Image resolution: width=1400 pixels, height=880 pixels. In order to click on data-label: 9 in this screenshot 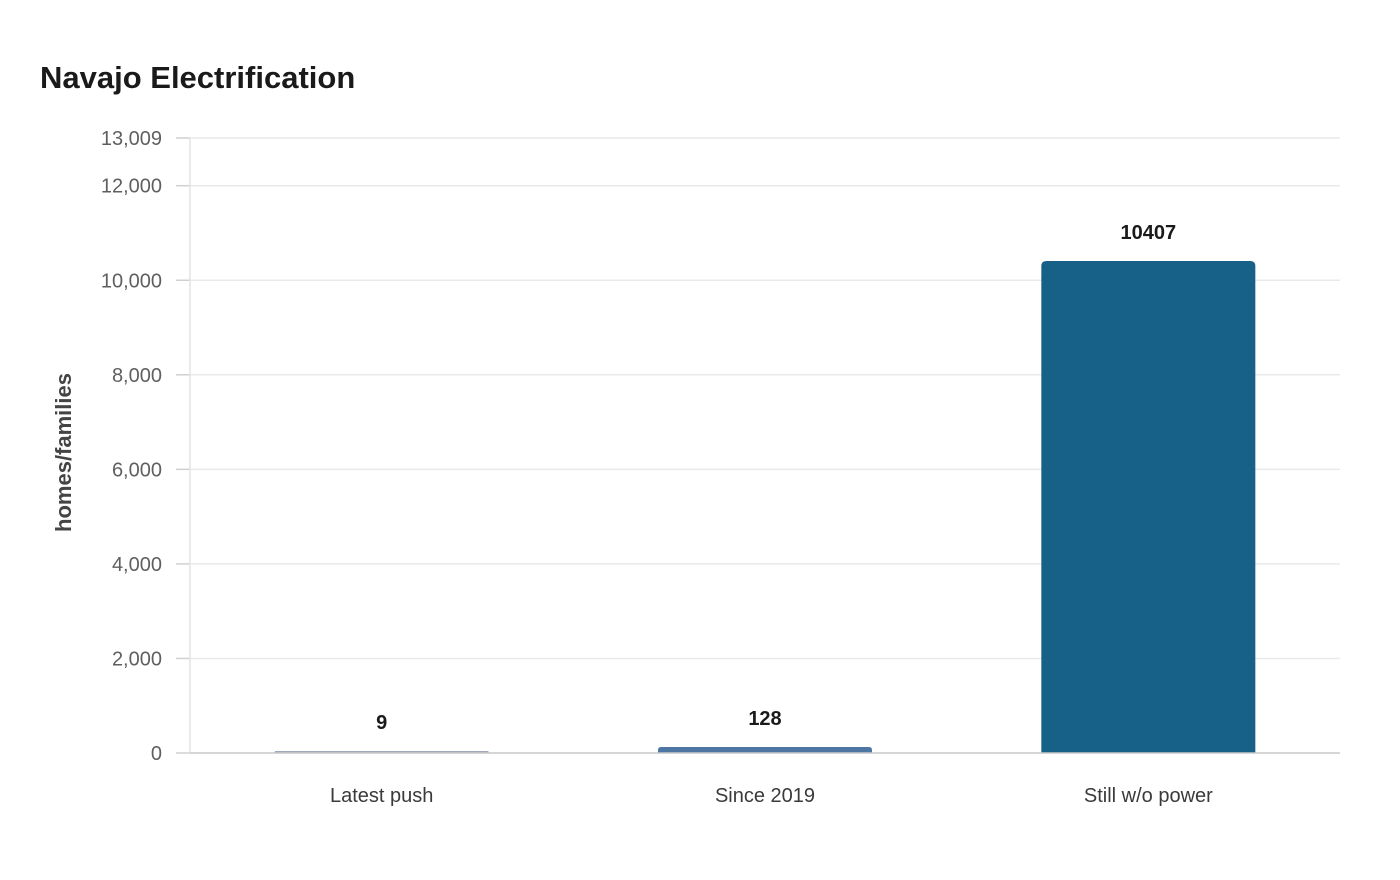, I will do `click(381, 723)`.